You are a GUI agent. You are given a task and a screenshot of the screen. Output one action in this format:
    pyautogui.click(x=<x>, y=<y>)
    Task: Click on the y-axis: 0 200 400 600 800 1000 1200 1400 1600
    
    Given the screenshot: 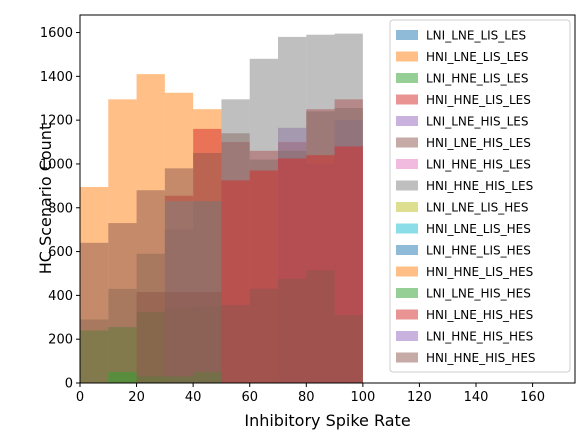 What is the action you would take?
    pyautogui.click(x=60, y=209)
    